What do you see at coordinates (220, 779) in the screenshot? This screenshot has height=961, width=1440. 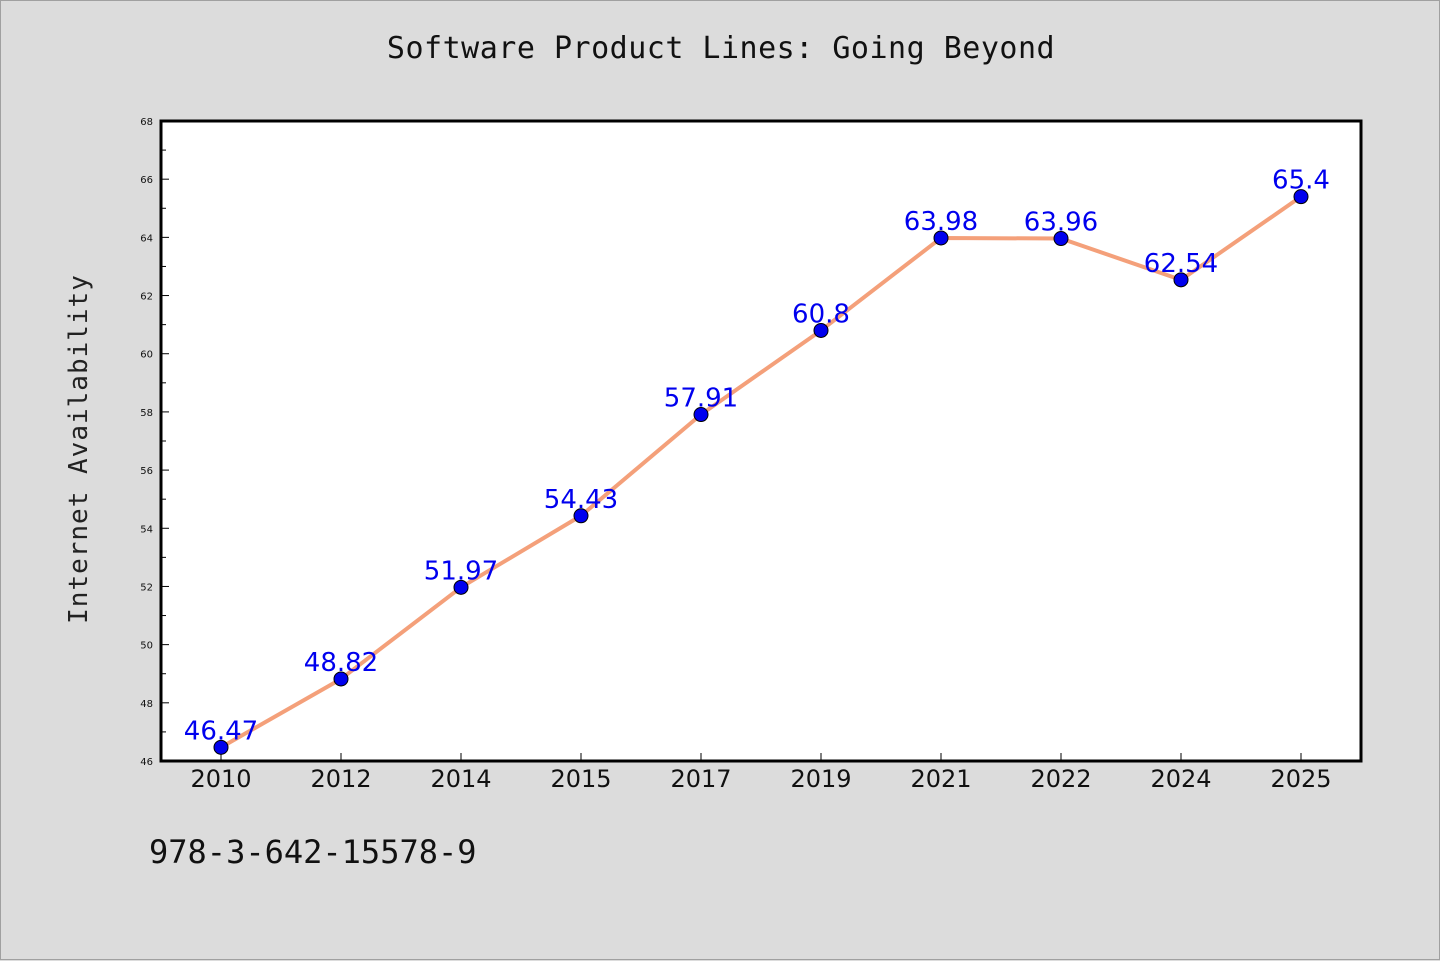 I see `x-tick-label: 2010` at bounding box center [220, 779].